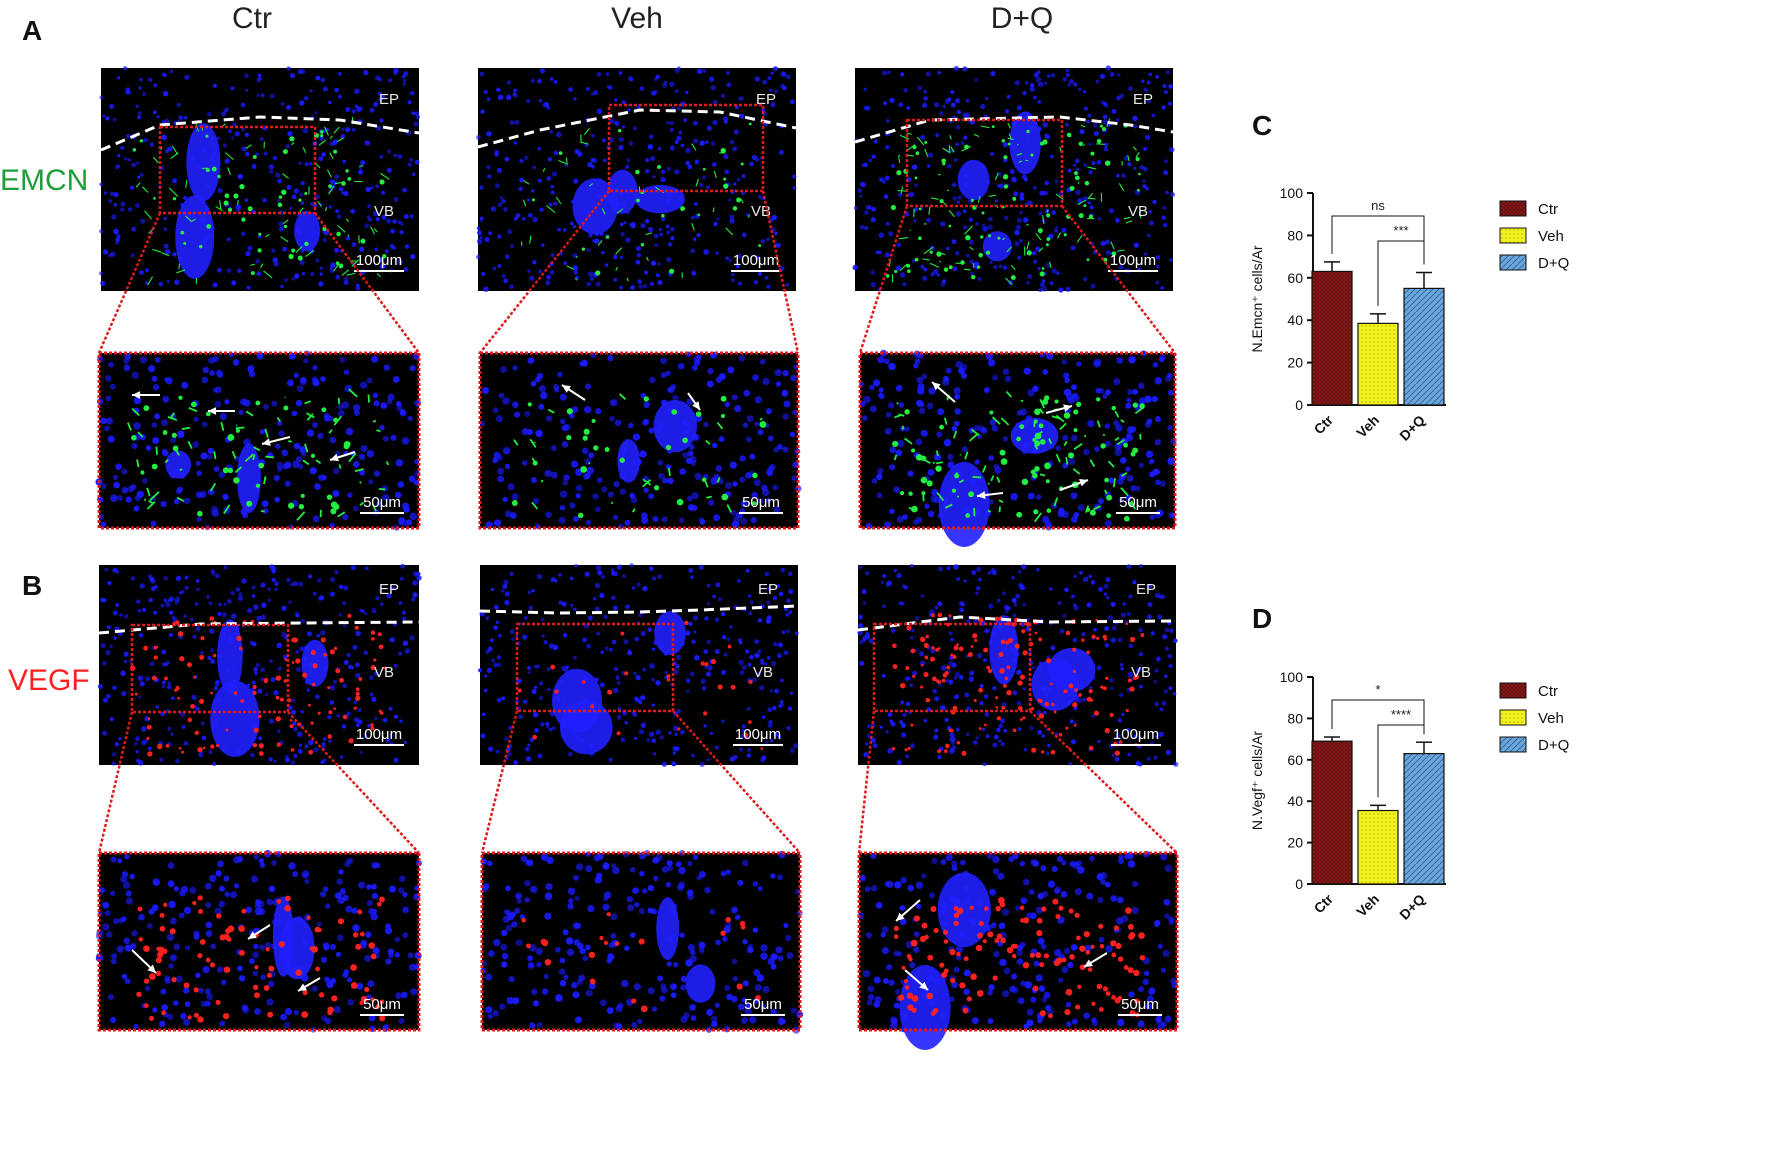 The height and width of the screenshot is (1169, 1772). Describe the element at coordinates (1299, 884) in the screenshot. I see `y-tick-label: 0` at that location.